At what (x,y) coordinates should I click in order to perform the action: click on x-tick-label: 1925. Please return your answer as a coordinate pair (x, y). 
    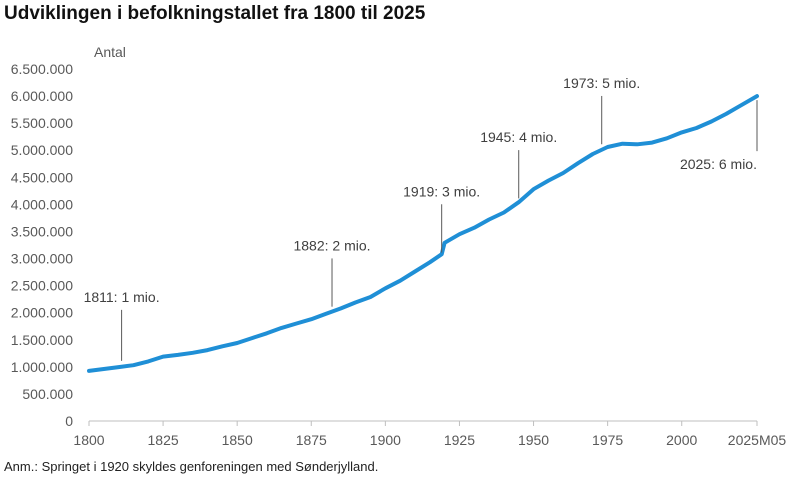
    Looking at the image, I should click on (459, 440).